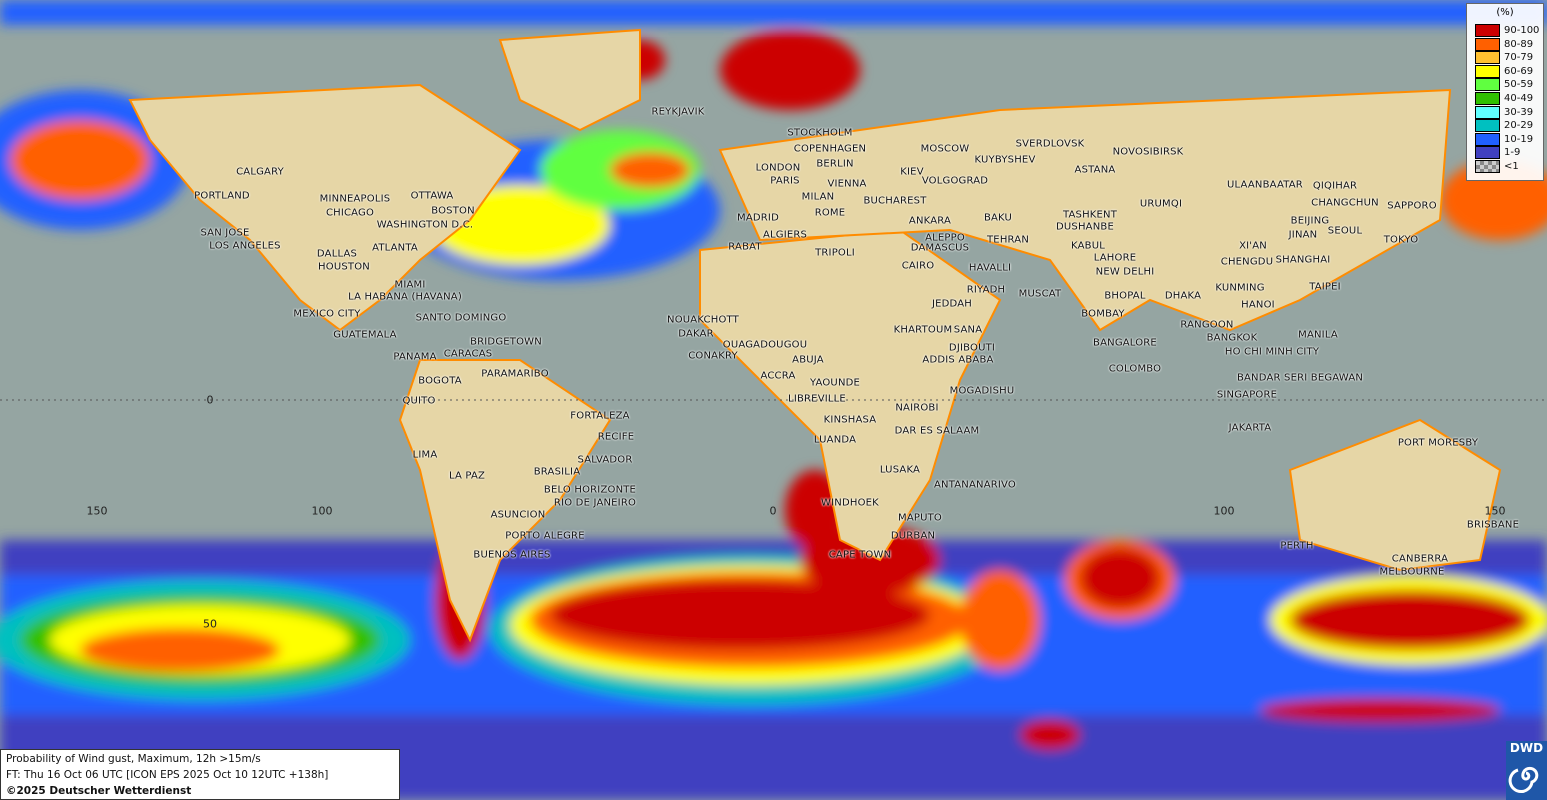  I want to click on city-label: DURBAN, so click(913, 536).